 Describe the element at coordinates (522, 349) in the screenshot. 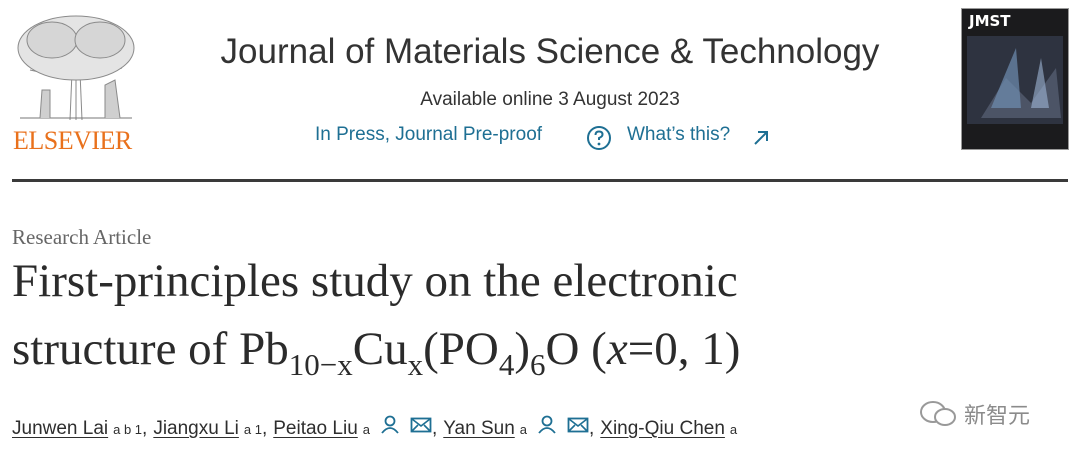

I see `title-part: )` at that location.